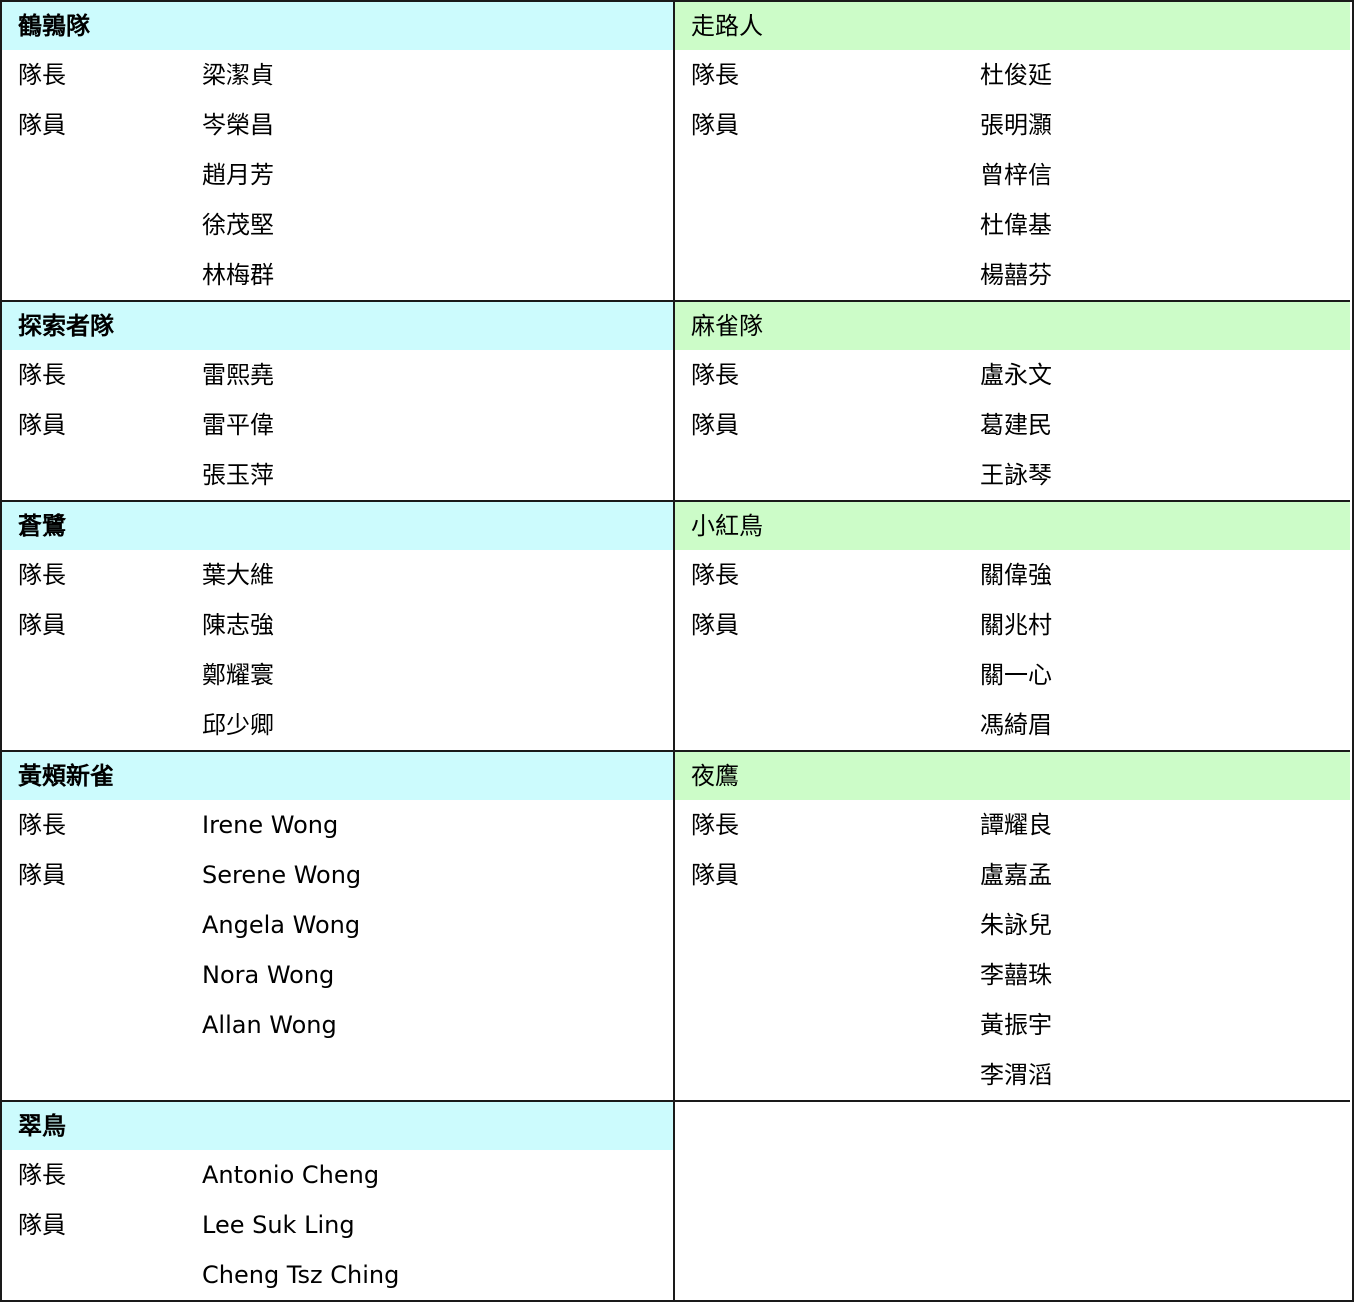  I want to click on member-row: 隊員 Serene Wong, so click(337, 875).